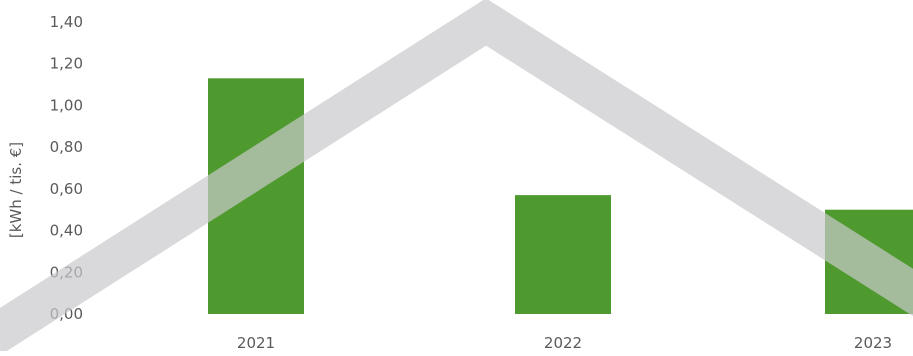  What do you see at coordinates (563, 254) in the screenshot?
I see `bar-2022` at bounding box center [563, 254].